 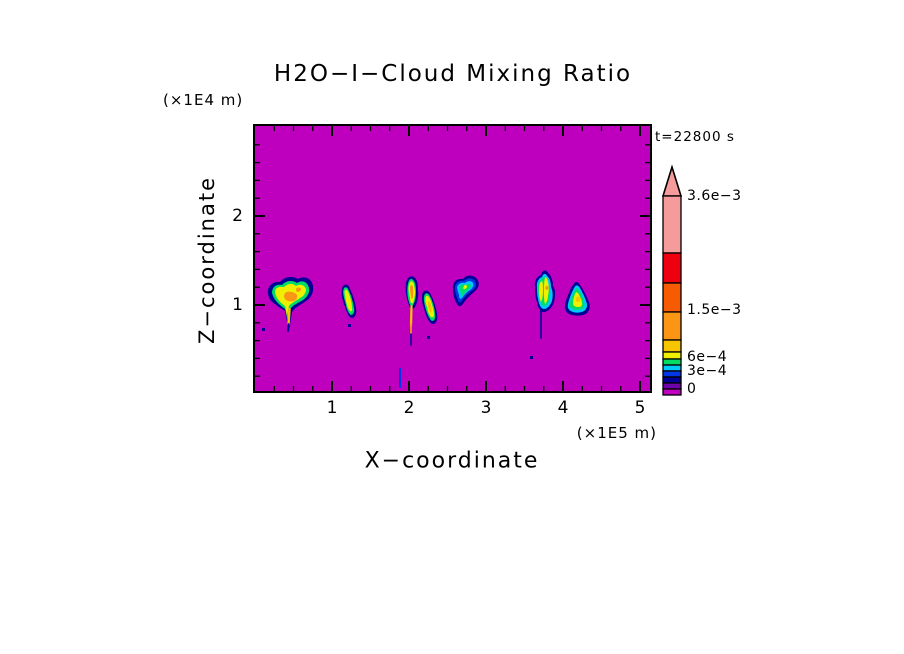 What do you see at coordinates (672, 392) in the screenshot?
I see `colorbar-segment-magenta` at bounding box center [672, 392].